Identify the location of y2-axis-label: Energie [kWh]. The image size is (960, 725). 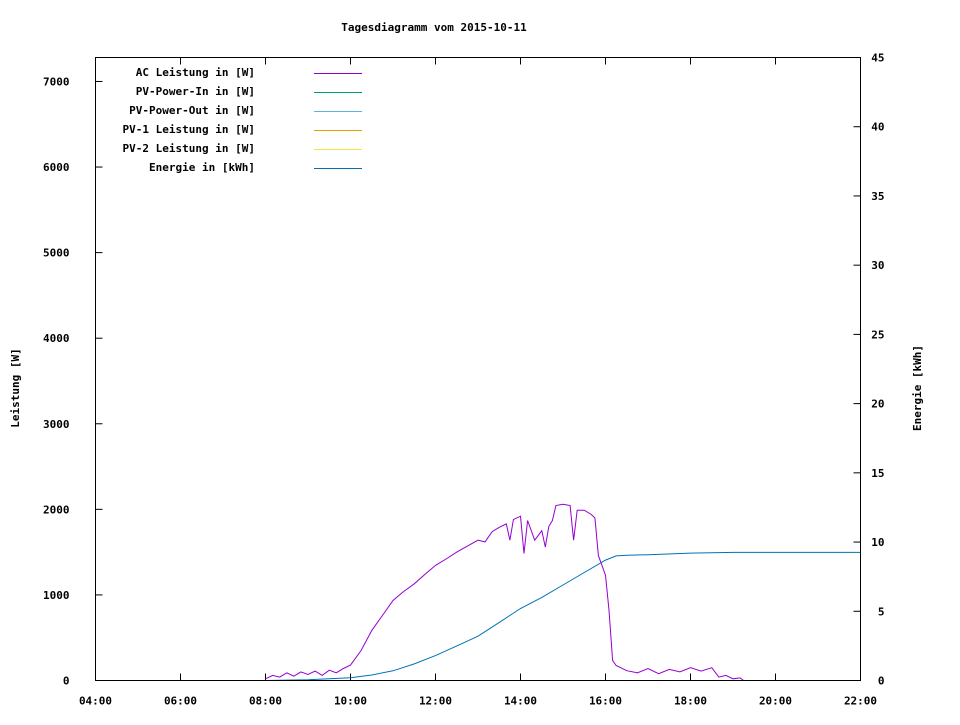
(917, 388).